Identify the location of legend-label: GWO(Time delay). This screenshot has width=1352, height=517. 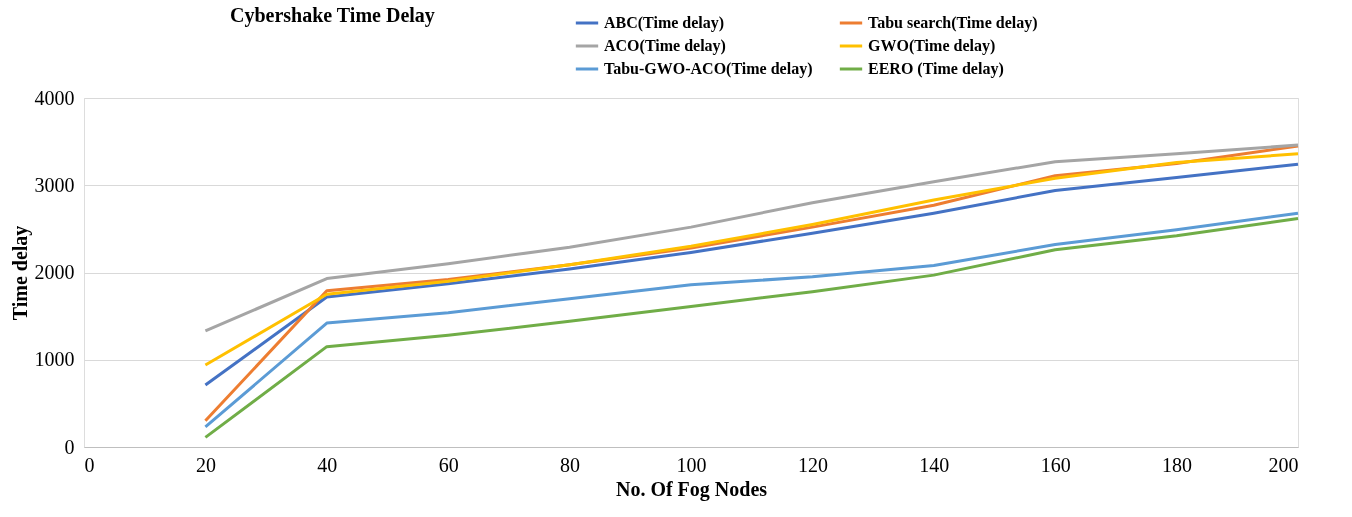
(932, 46).